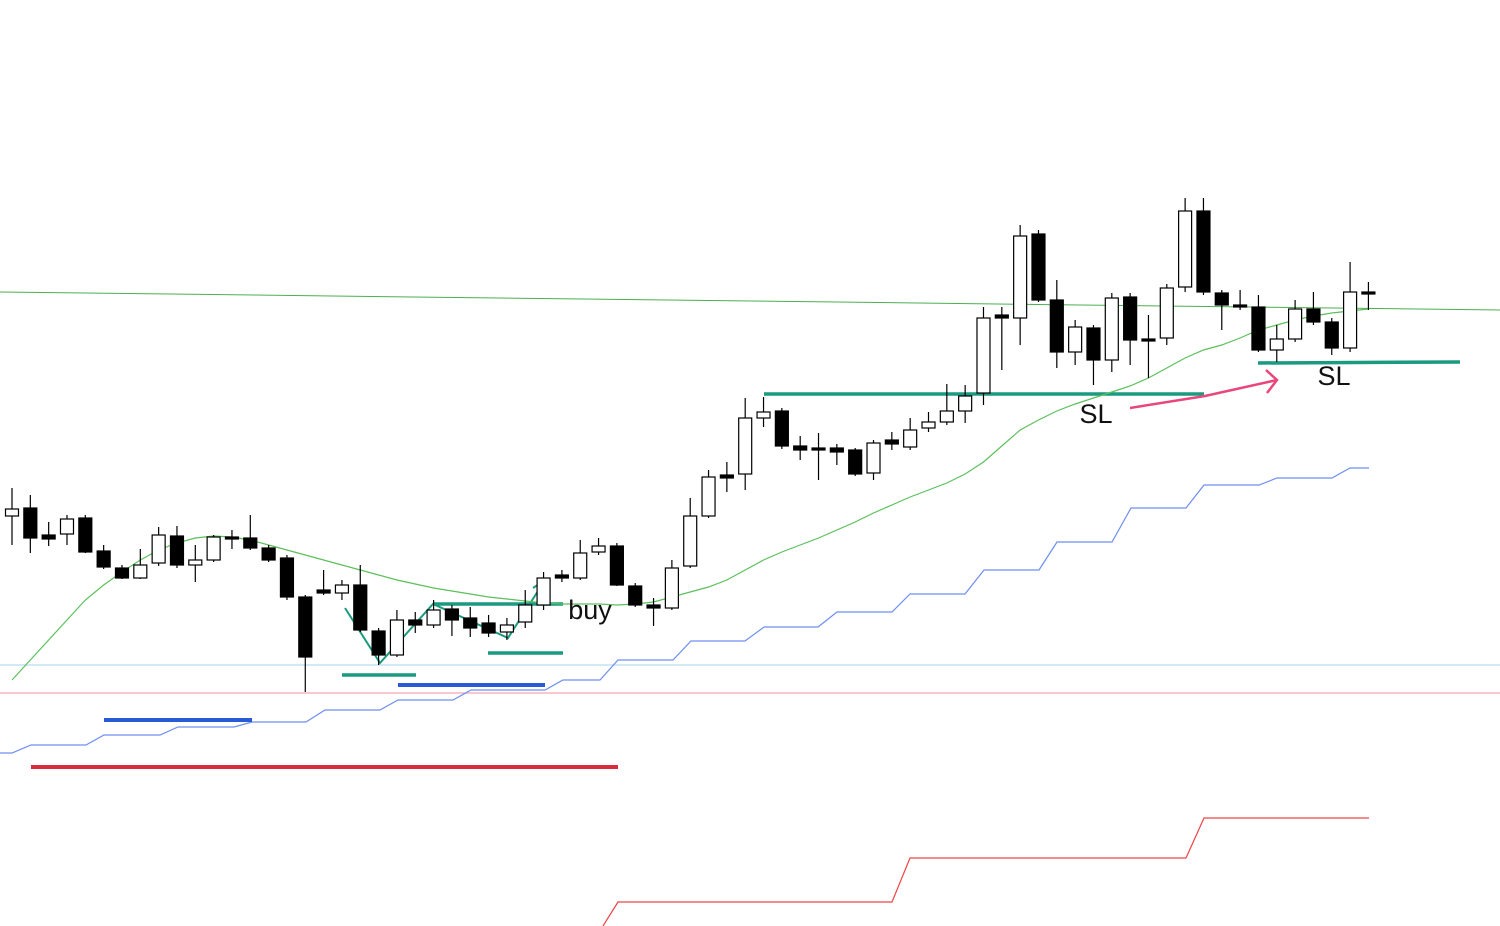  I want to click on support-line, so click(1359, 362).